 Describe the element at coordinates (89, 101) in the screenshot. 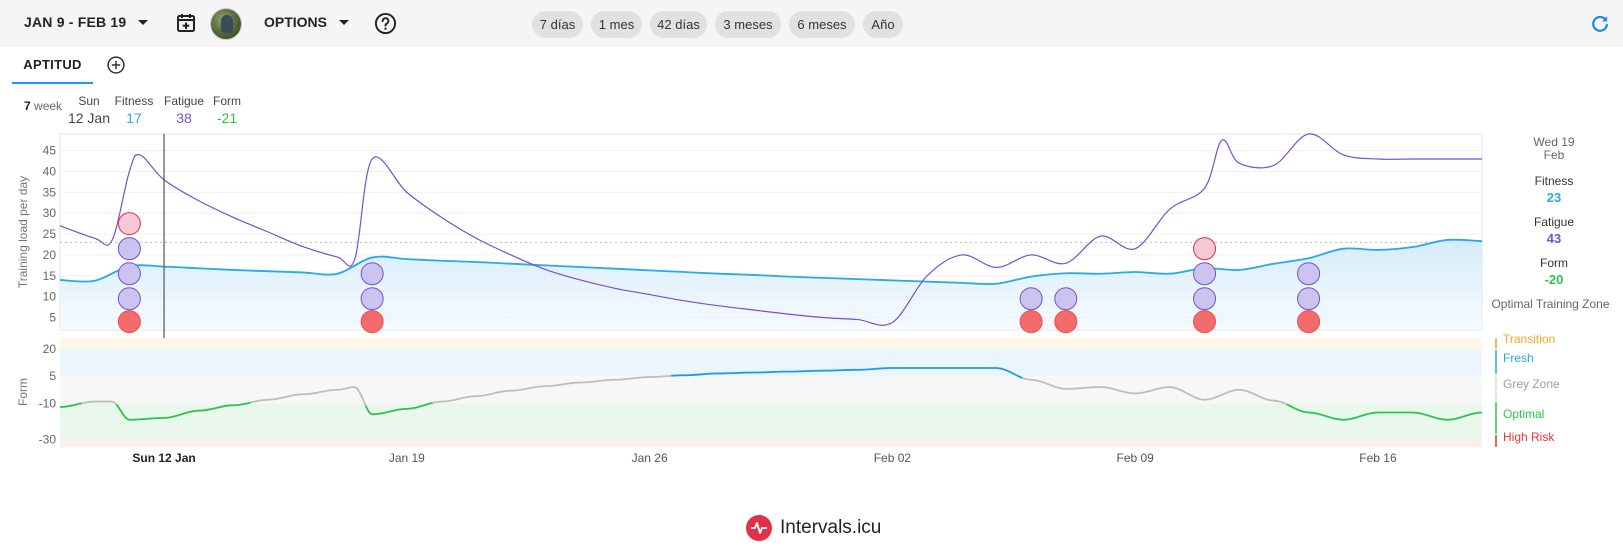

I see `summary-day-name: Sun` at that location.